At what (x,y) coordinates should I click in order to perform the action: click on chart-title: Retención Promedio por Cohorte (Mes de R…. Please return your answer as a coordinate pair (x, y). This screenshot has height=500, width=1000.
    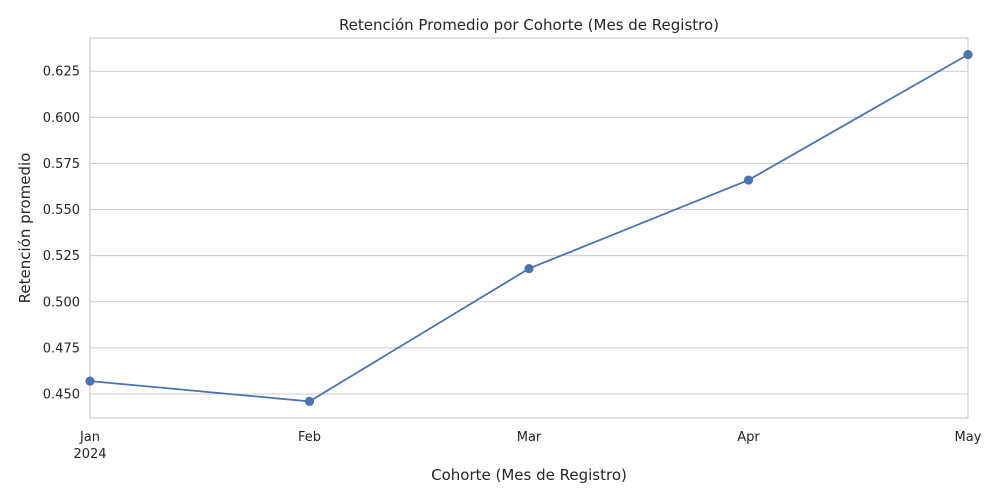
    Looking at the image, I should click on (529, 25).